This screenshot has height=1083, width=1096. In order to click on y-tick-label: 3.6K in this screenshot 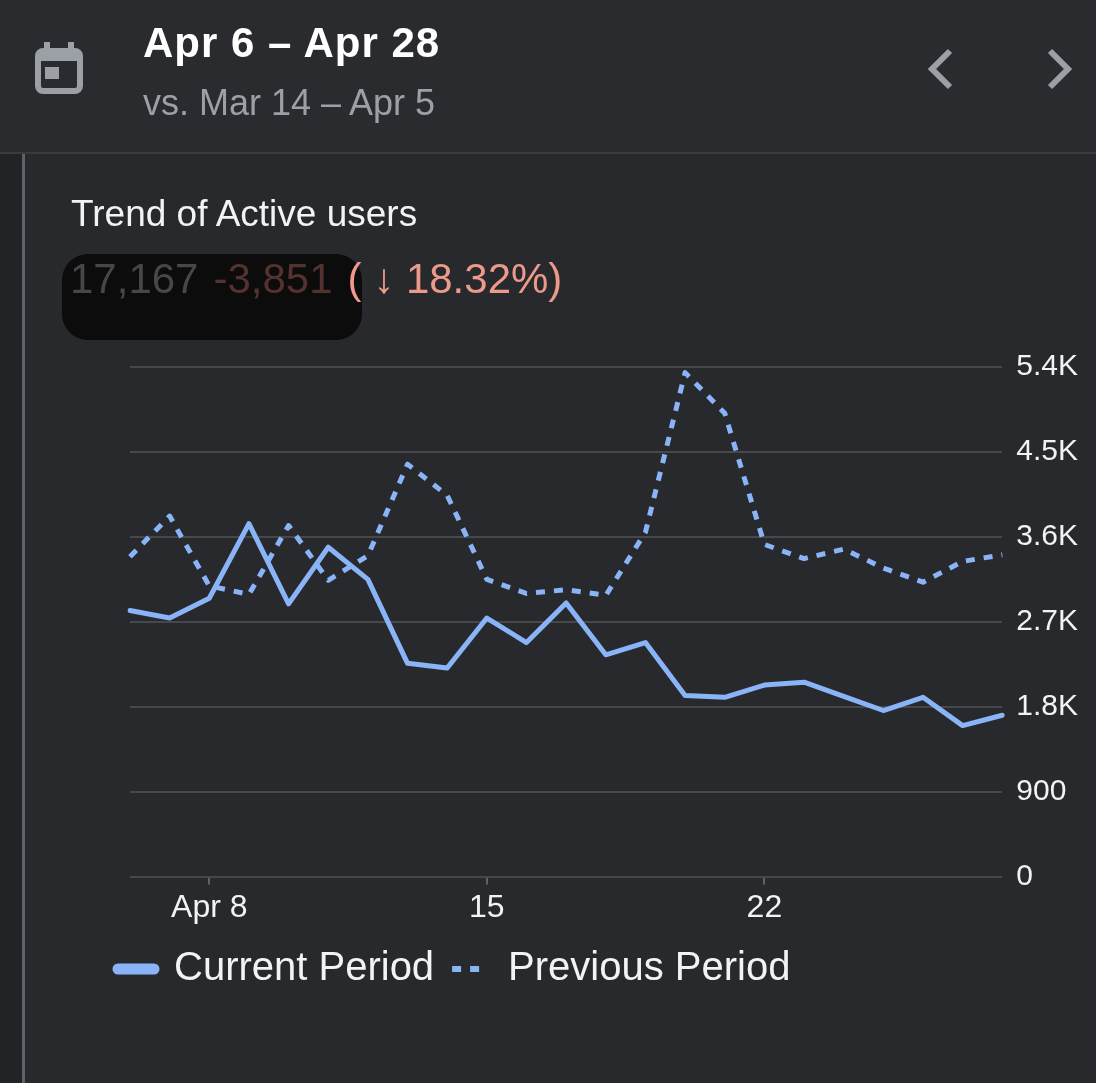, I will do `click(1047, 535)`.